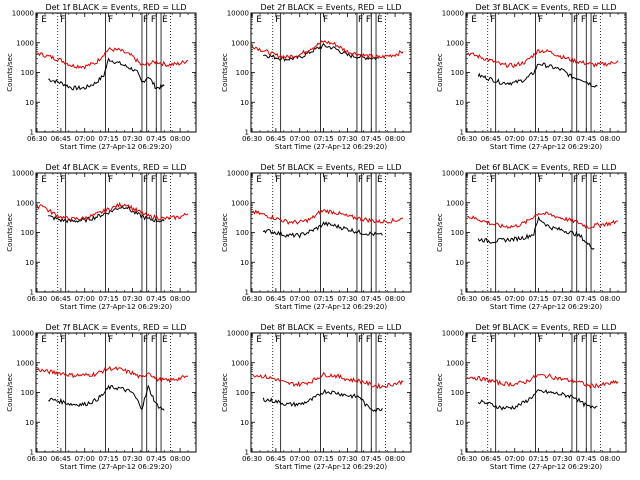  I want to click on chart-title: Det 3f BLACK = Events, RED = LLD, so click(545, 7).